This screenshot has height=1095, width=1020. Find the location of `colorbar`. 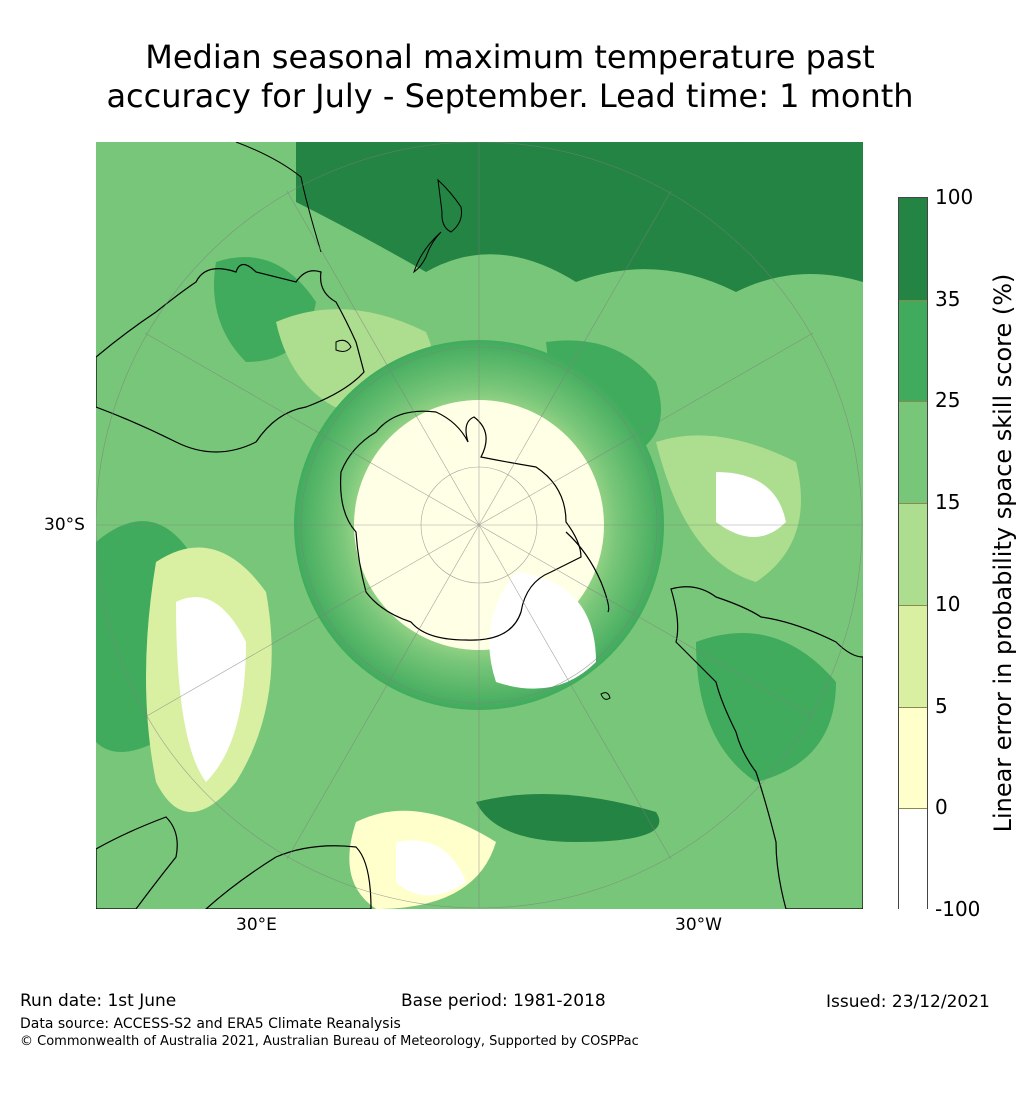

colorbar is located at coordinates (913, 554).